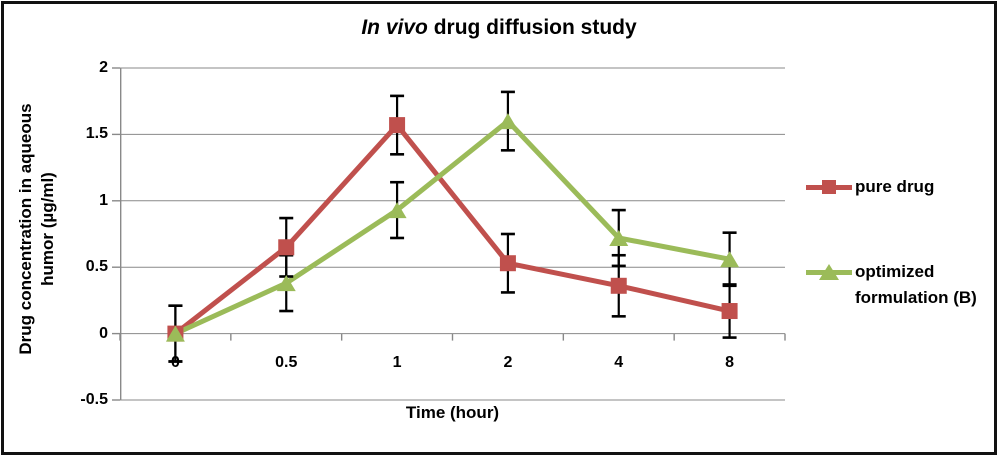 The height and width of the screenshot is (456, 998). I want to click on legend-item-optimized-formulation: optimized formulation (B), so click(896, 285).